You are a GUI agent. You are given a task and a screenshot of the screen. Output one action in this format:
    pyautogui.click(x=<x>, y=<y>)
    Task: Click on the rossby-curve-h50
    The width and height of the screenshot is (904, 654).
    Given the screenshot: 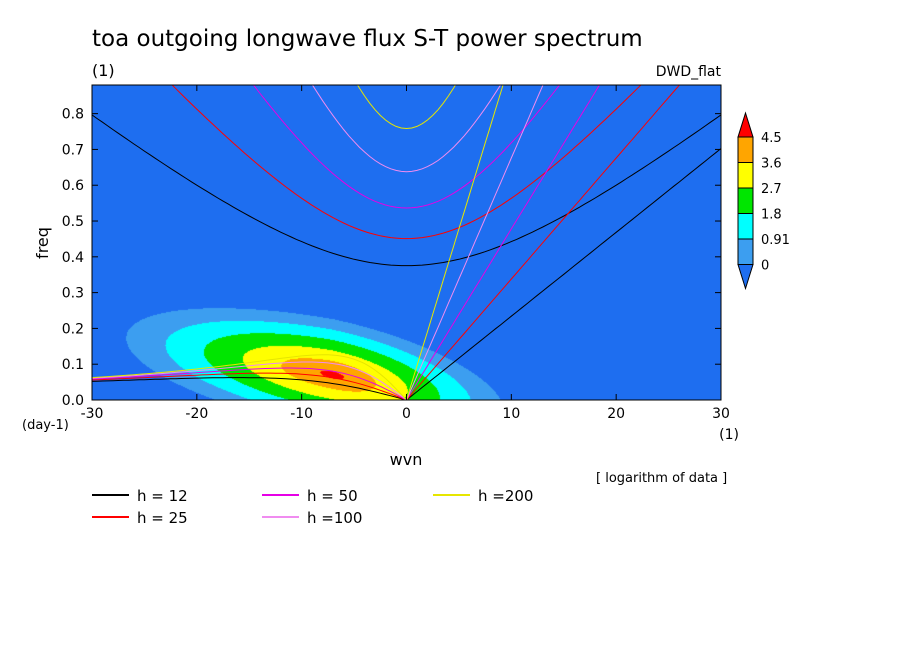 What is the action you would take?
    pyautogui.click(x=249, y=383)
    